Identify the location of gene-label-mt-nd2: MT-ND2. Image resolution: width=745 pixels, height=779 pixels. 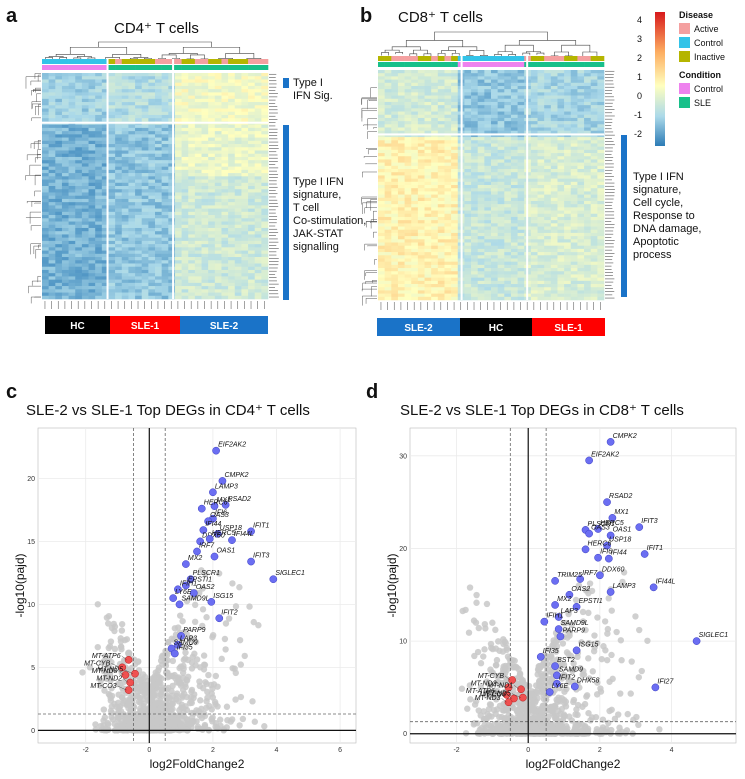
(484, 683).